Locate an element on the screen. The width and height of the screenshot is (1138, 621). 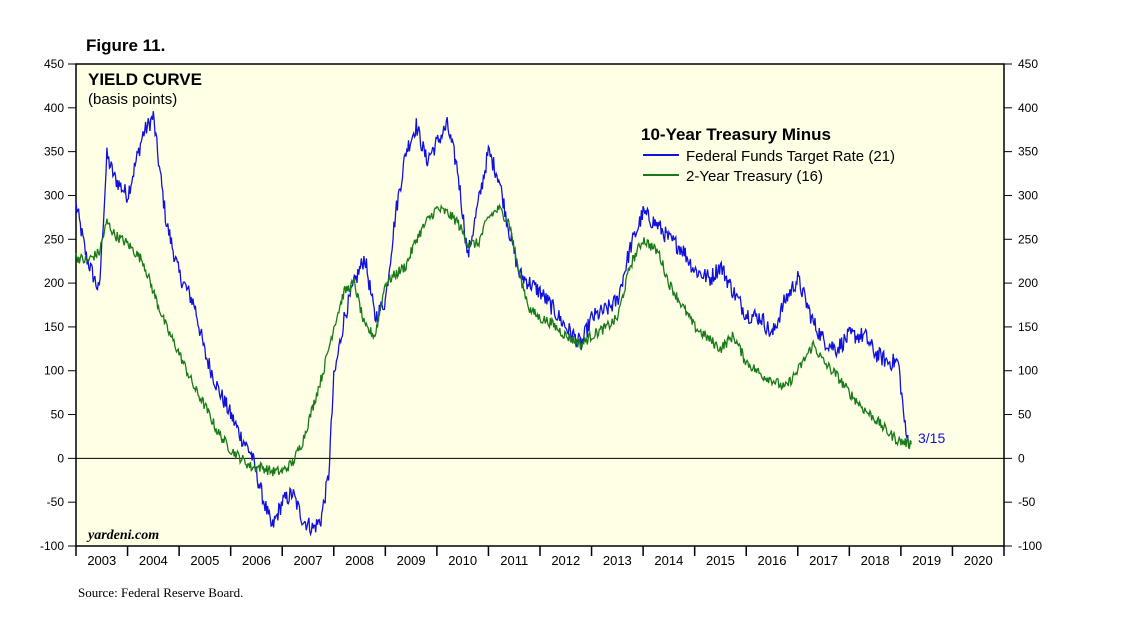
source-note: Source: Federal Reserve Board. is located at coordinates (161, 592).